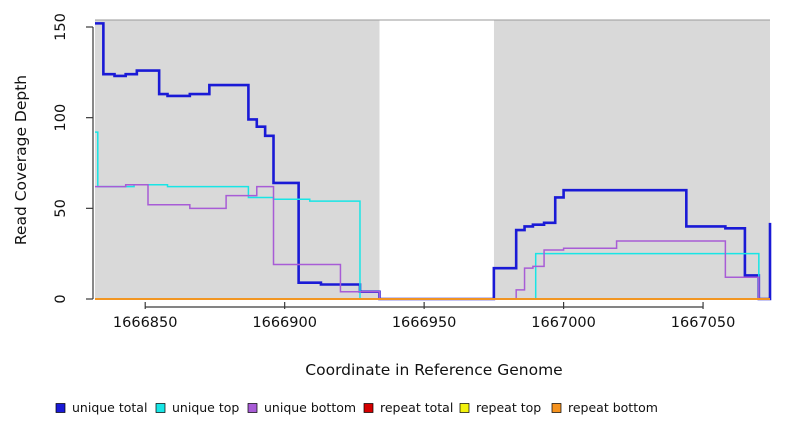  What do you see at coordinates (109, 407) in the screenshot?
I see `legend-label-unique-total: unique total` at bounding box center [109, 407].